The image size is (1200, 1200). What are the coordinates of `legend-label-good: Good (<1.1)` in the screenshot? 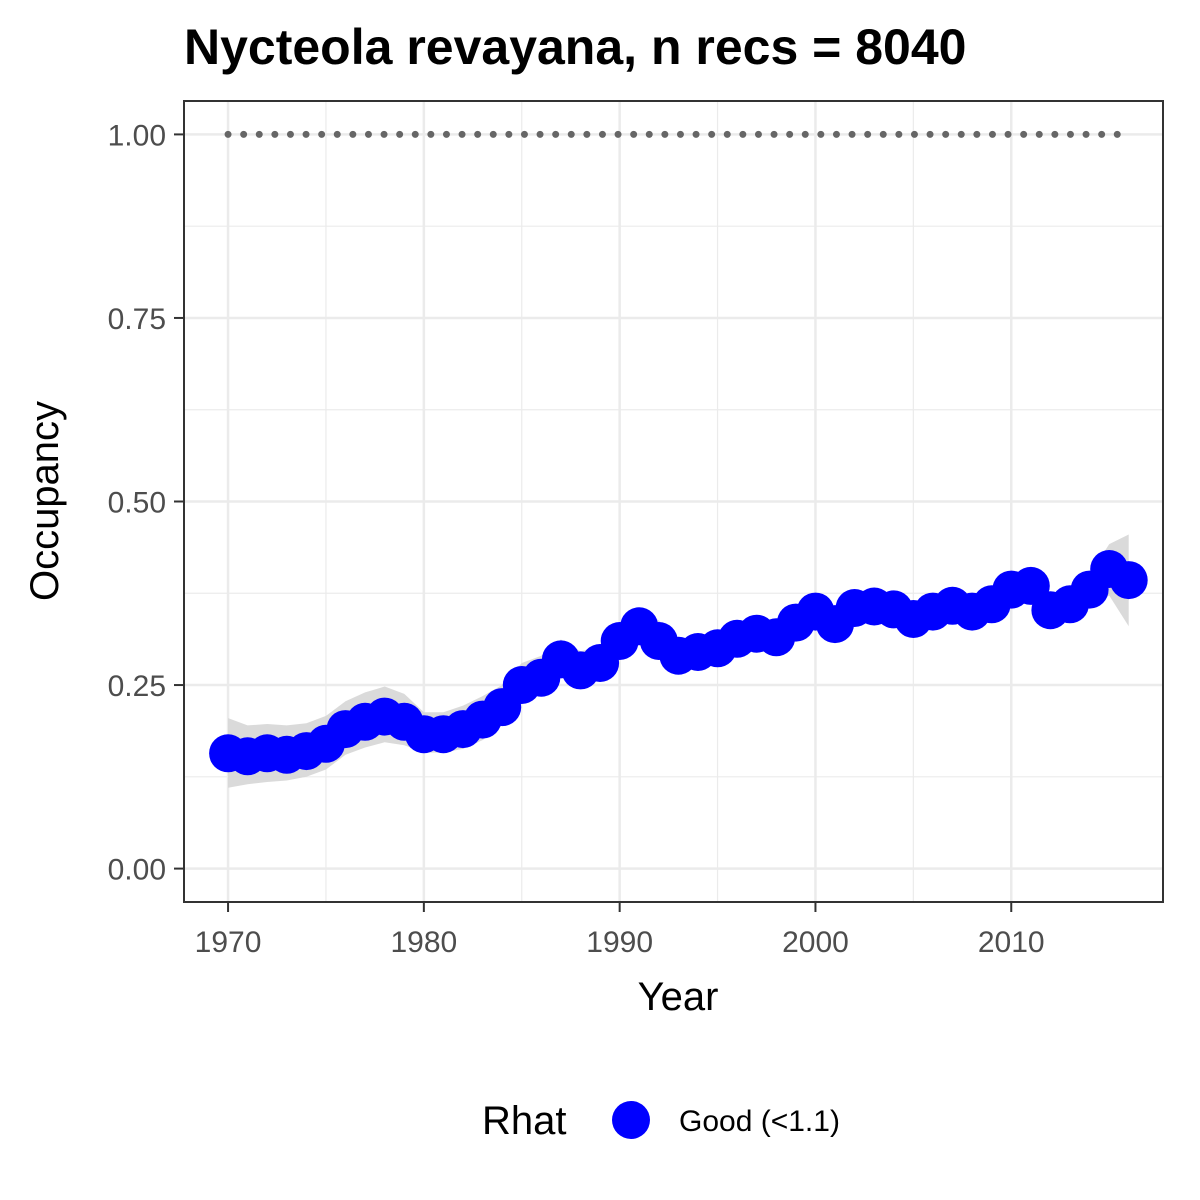 It's located at (759, 1121).